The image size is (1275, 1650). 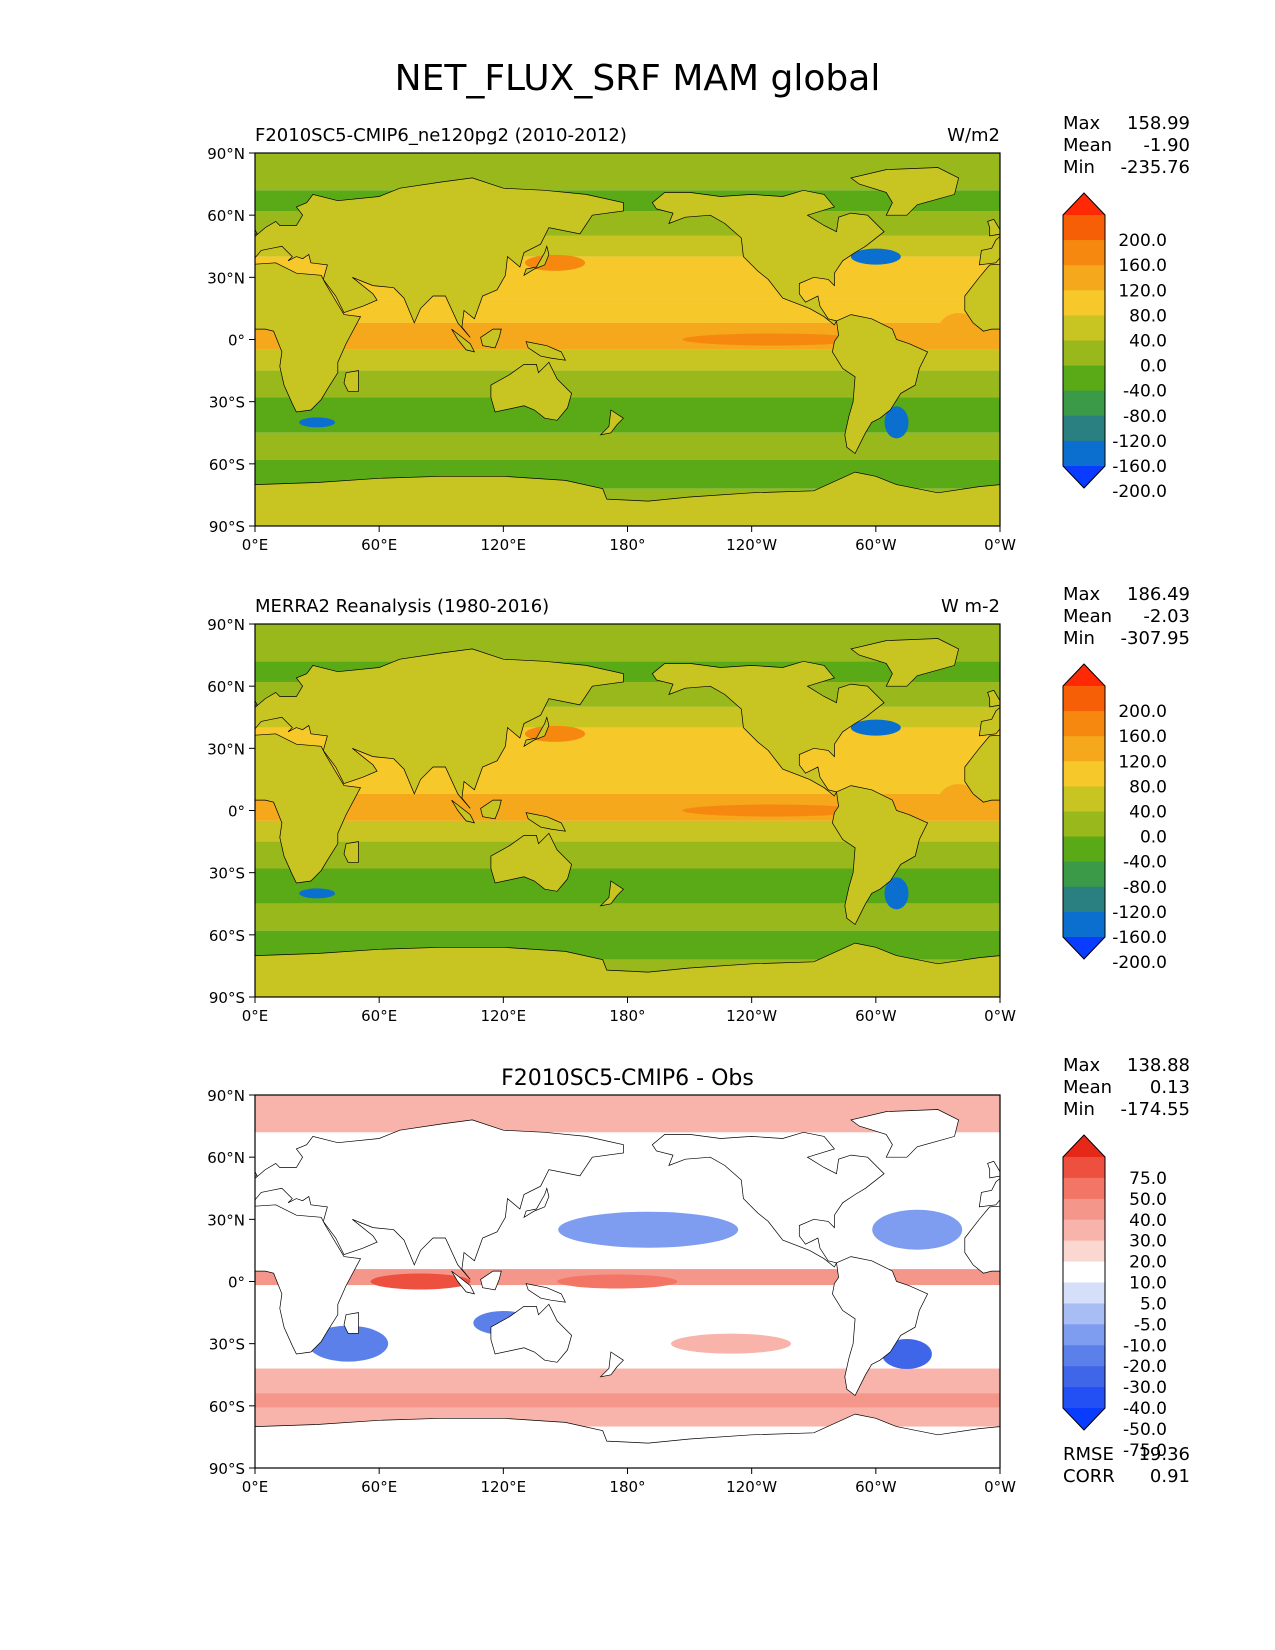 I want to click on stat-label: Min, so click(x=1079, y=167).